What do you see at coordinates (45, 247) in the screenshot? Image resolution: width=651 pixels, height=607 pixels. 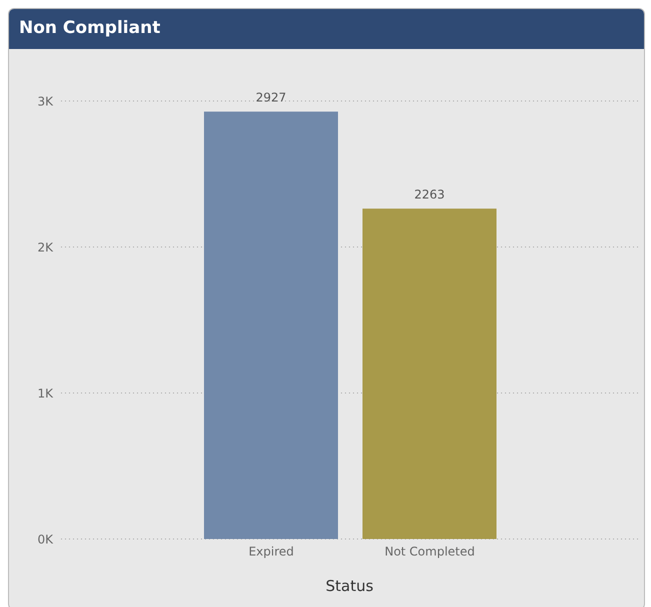 I see `y-tick-label: 2K` at bounding box center [45, 247].